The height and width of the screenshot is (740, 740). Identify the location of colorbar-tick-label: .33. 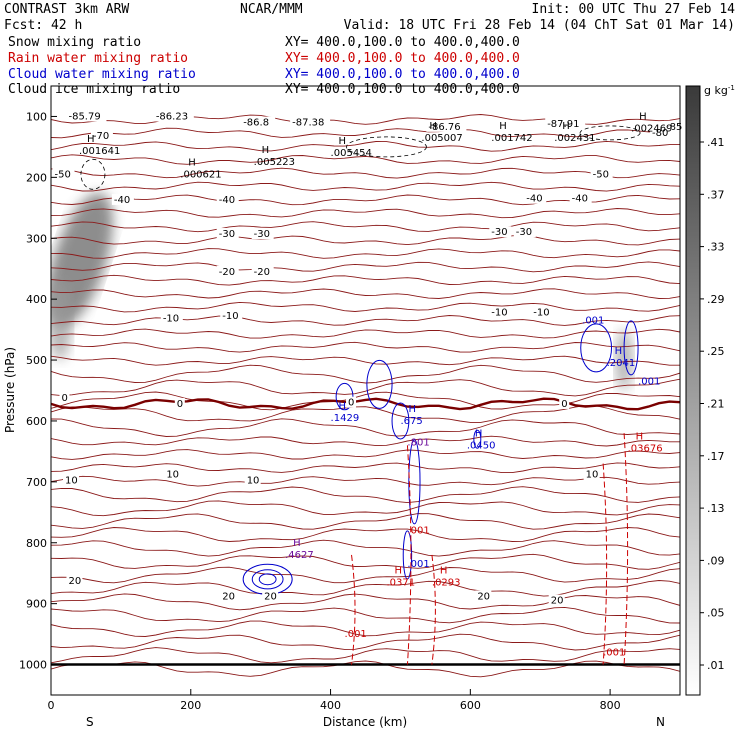
(716, 247).